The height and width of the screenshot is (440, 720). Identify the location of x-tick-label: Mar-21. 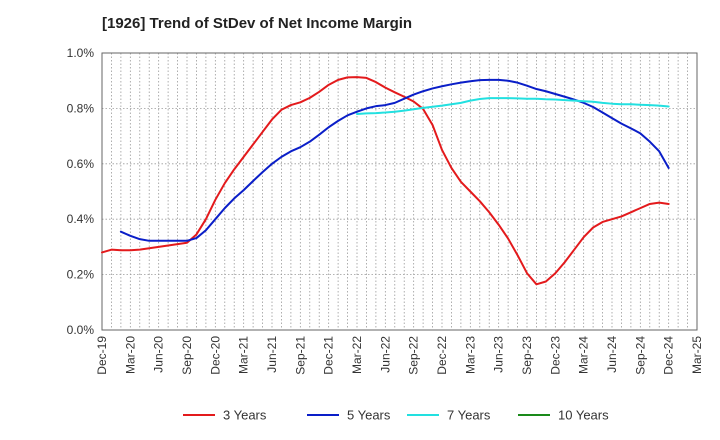
(244, 355).